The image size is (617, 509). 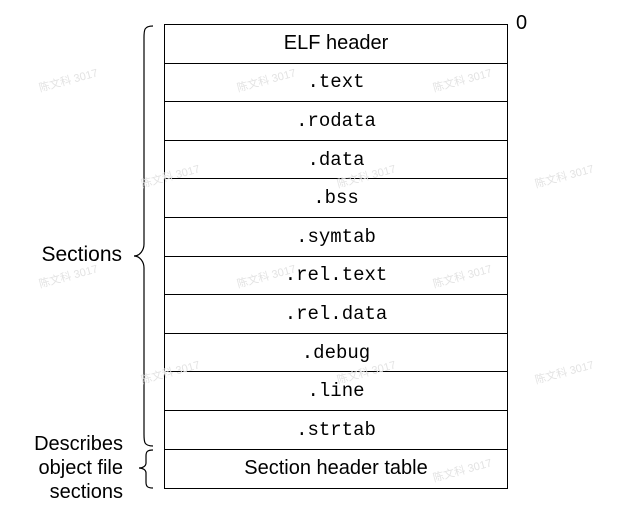 I want to click on describes-label: Describes object file sections, so click(x=78, y=468).